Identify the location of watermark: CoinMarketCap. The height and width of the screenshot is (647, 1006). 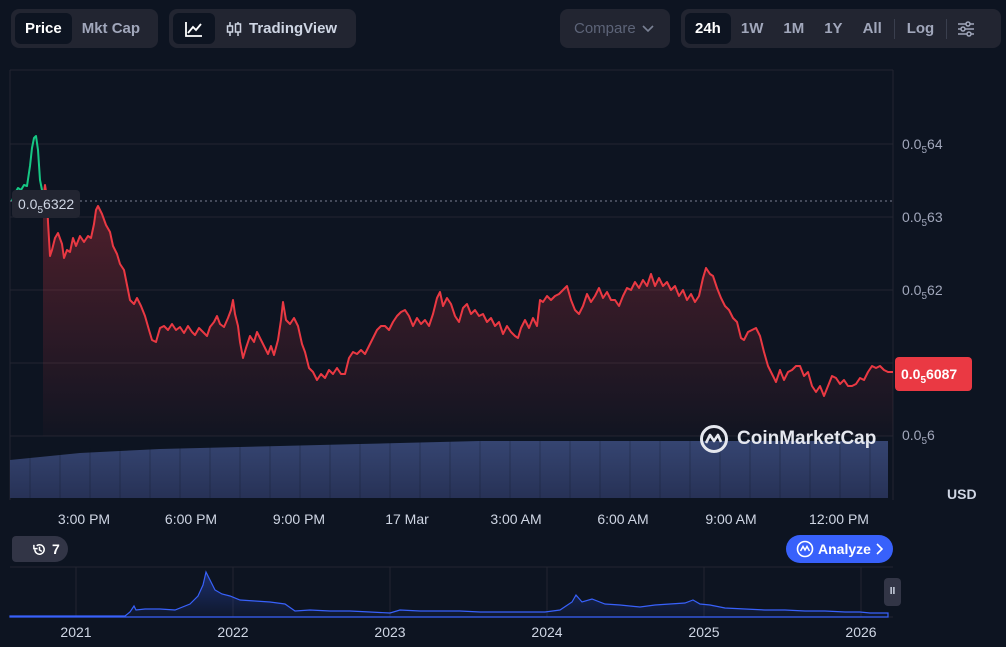
(787, 439).